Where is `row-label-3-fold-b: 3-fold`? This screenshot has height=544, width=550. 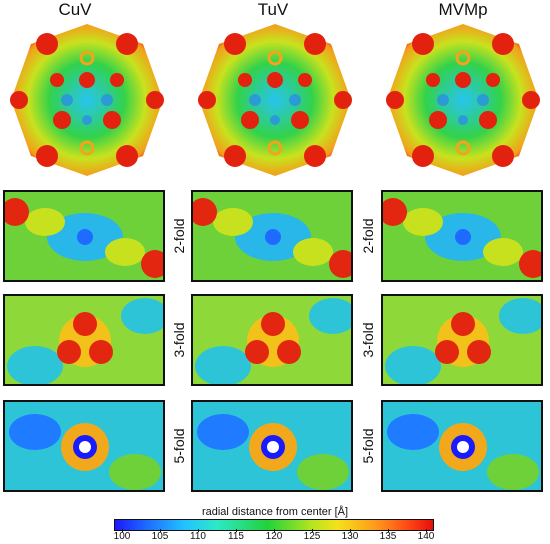 row-label-3-fold-b: 3-fold is located at coordinates (368, 340).